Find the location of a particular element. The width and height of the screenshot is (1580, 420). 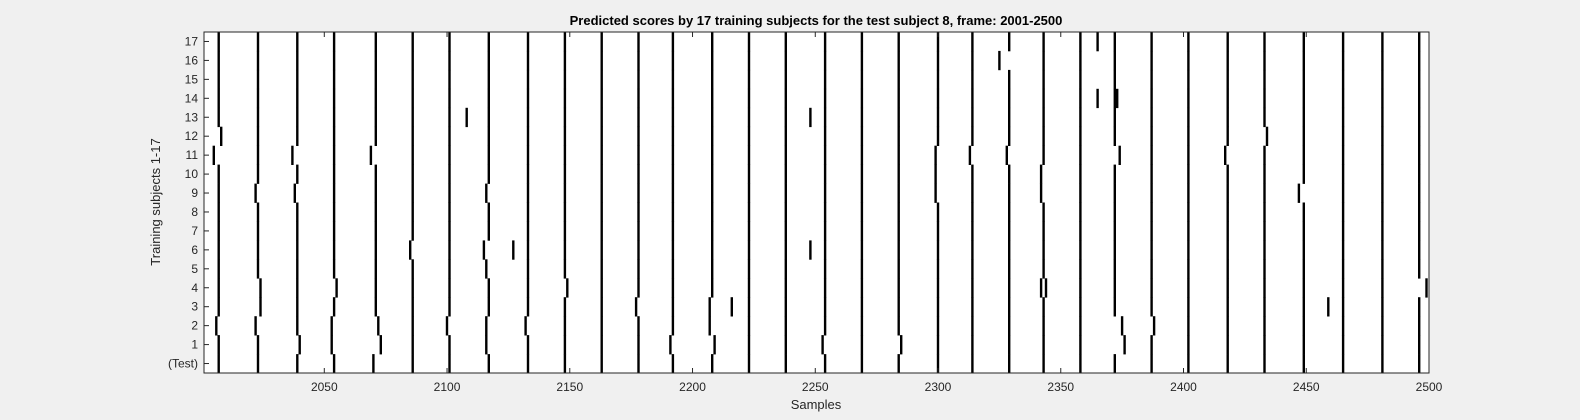

x-tick-label-2450: 2450 is located at coordinates (1306, 387).